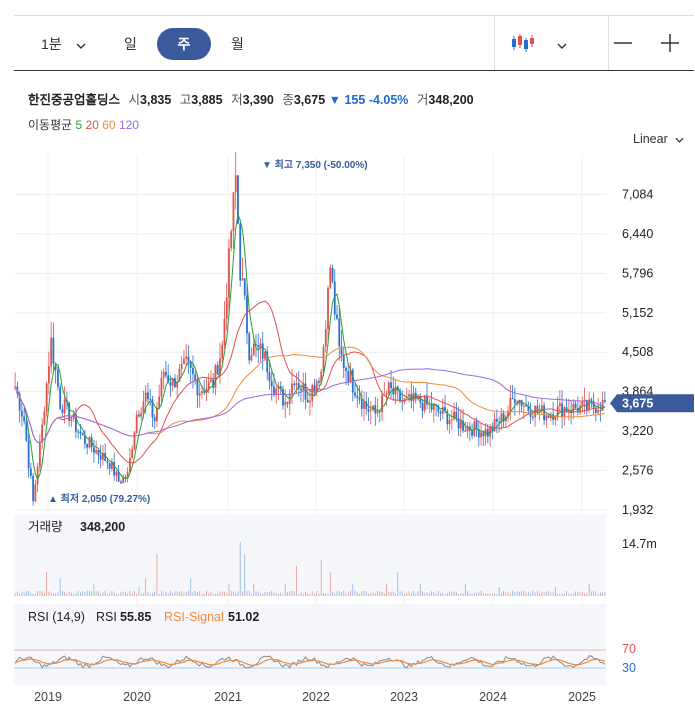 The image size is (695, 726). Describe the element at coordinates (48, 697) in the screenshot. I see `x-tick-label: 2019` at that location.